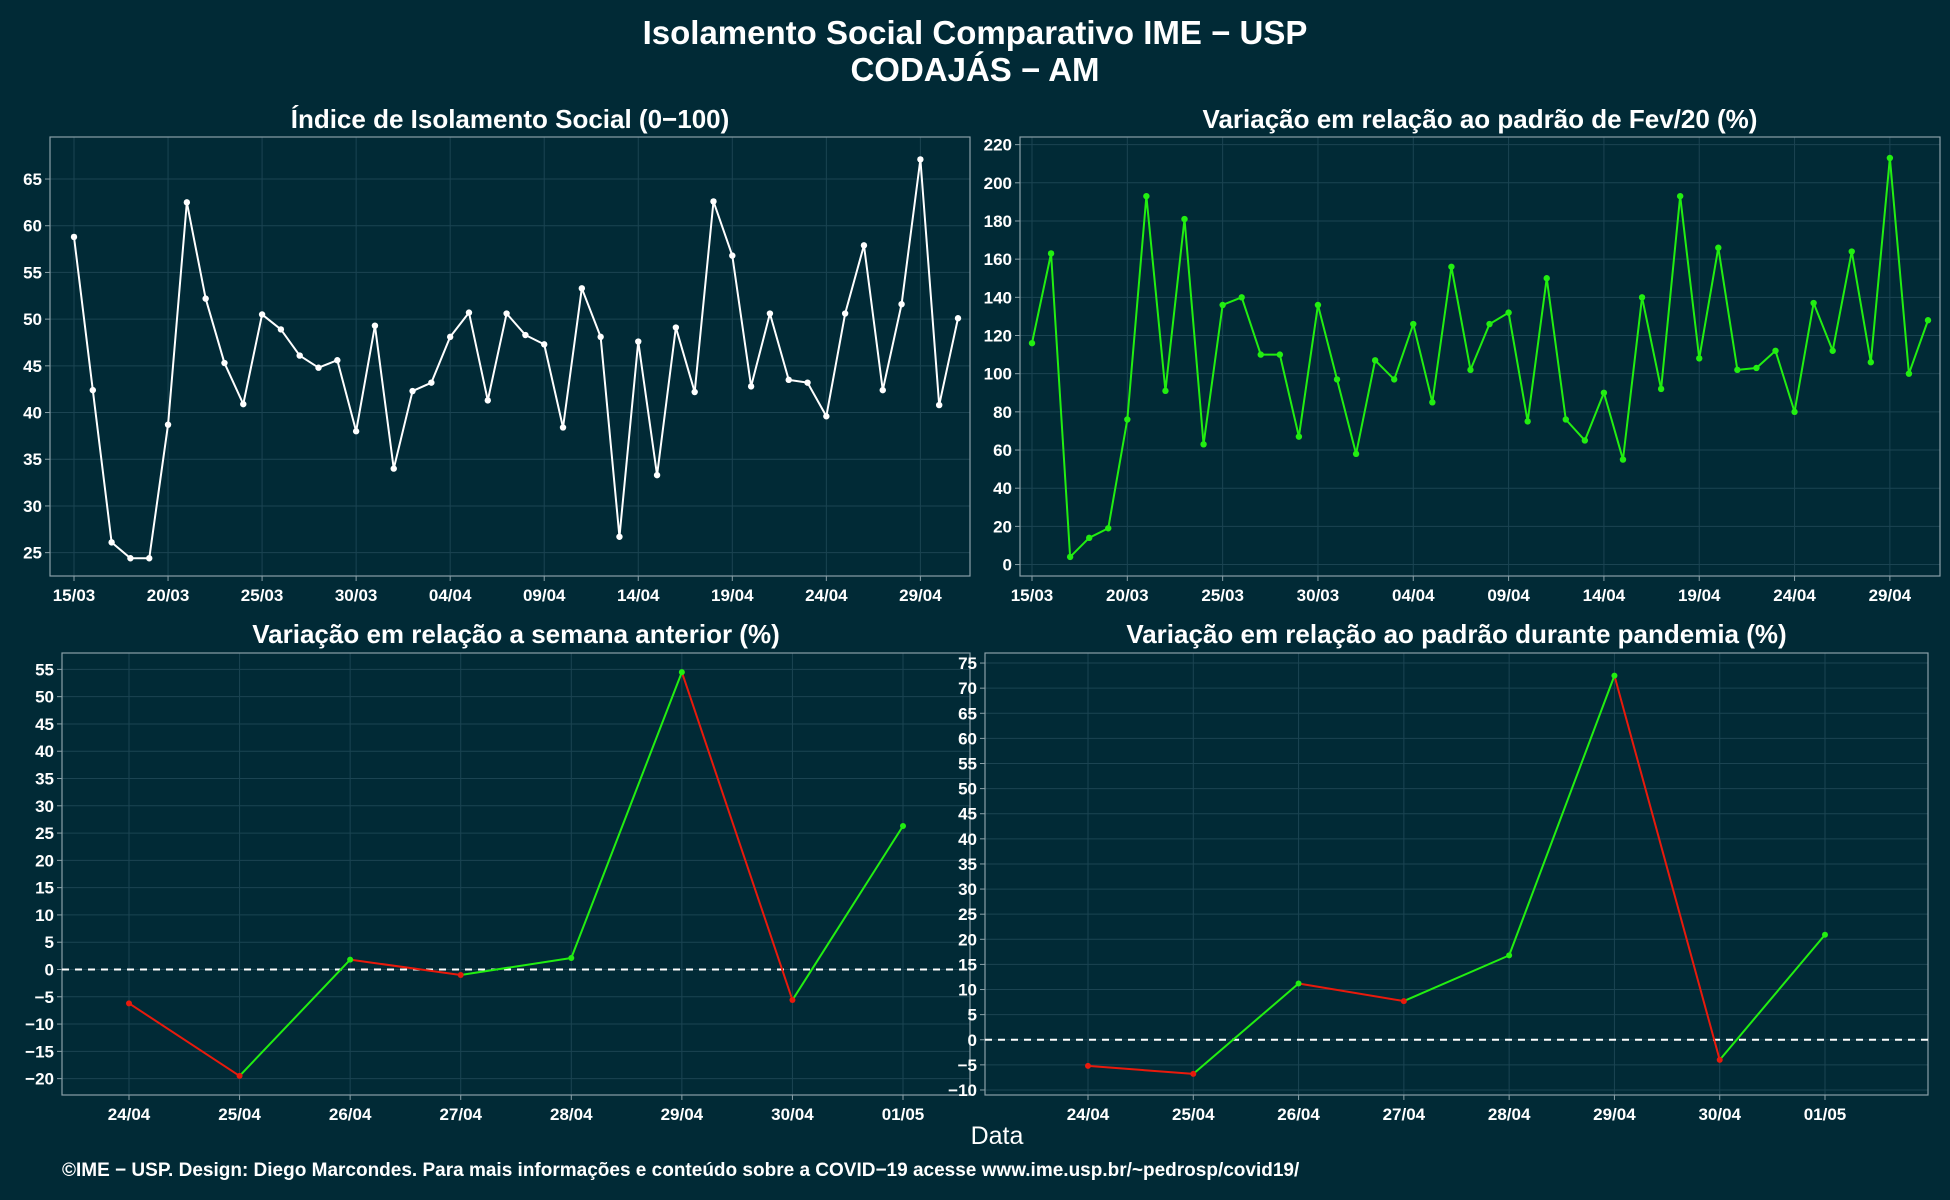 This screenshot has height=1200, width=1950. I want to click on y-tick-label: −15, so click(39, 1051).